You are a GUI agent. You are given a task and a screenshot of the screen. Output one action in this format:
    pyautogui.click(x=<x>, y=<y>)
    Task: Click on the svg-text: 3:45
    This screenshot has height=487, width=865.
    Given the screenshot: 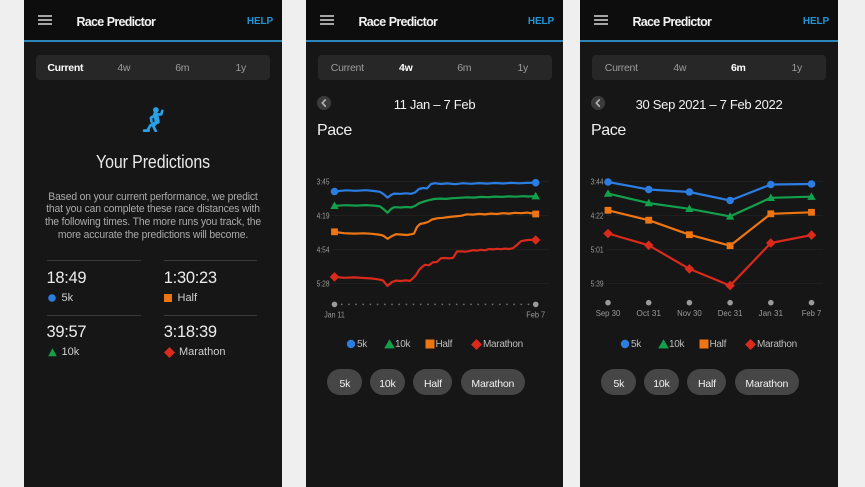 What is the action you would take?
    pyautogui.click(x=323, y=182)
    